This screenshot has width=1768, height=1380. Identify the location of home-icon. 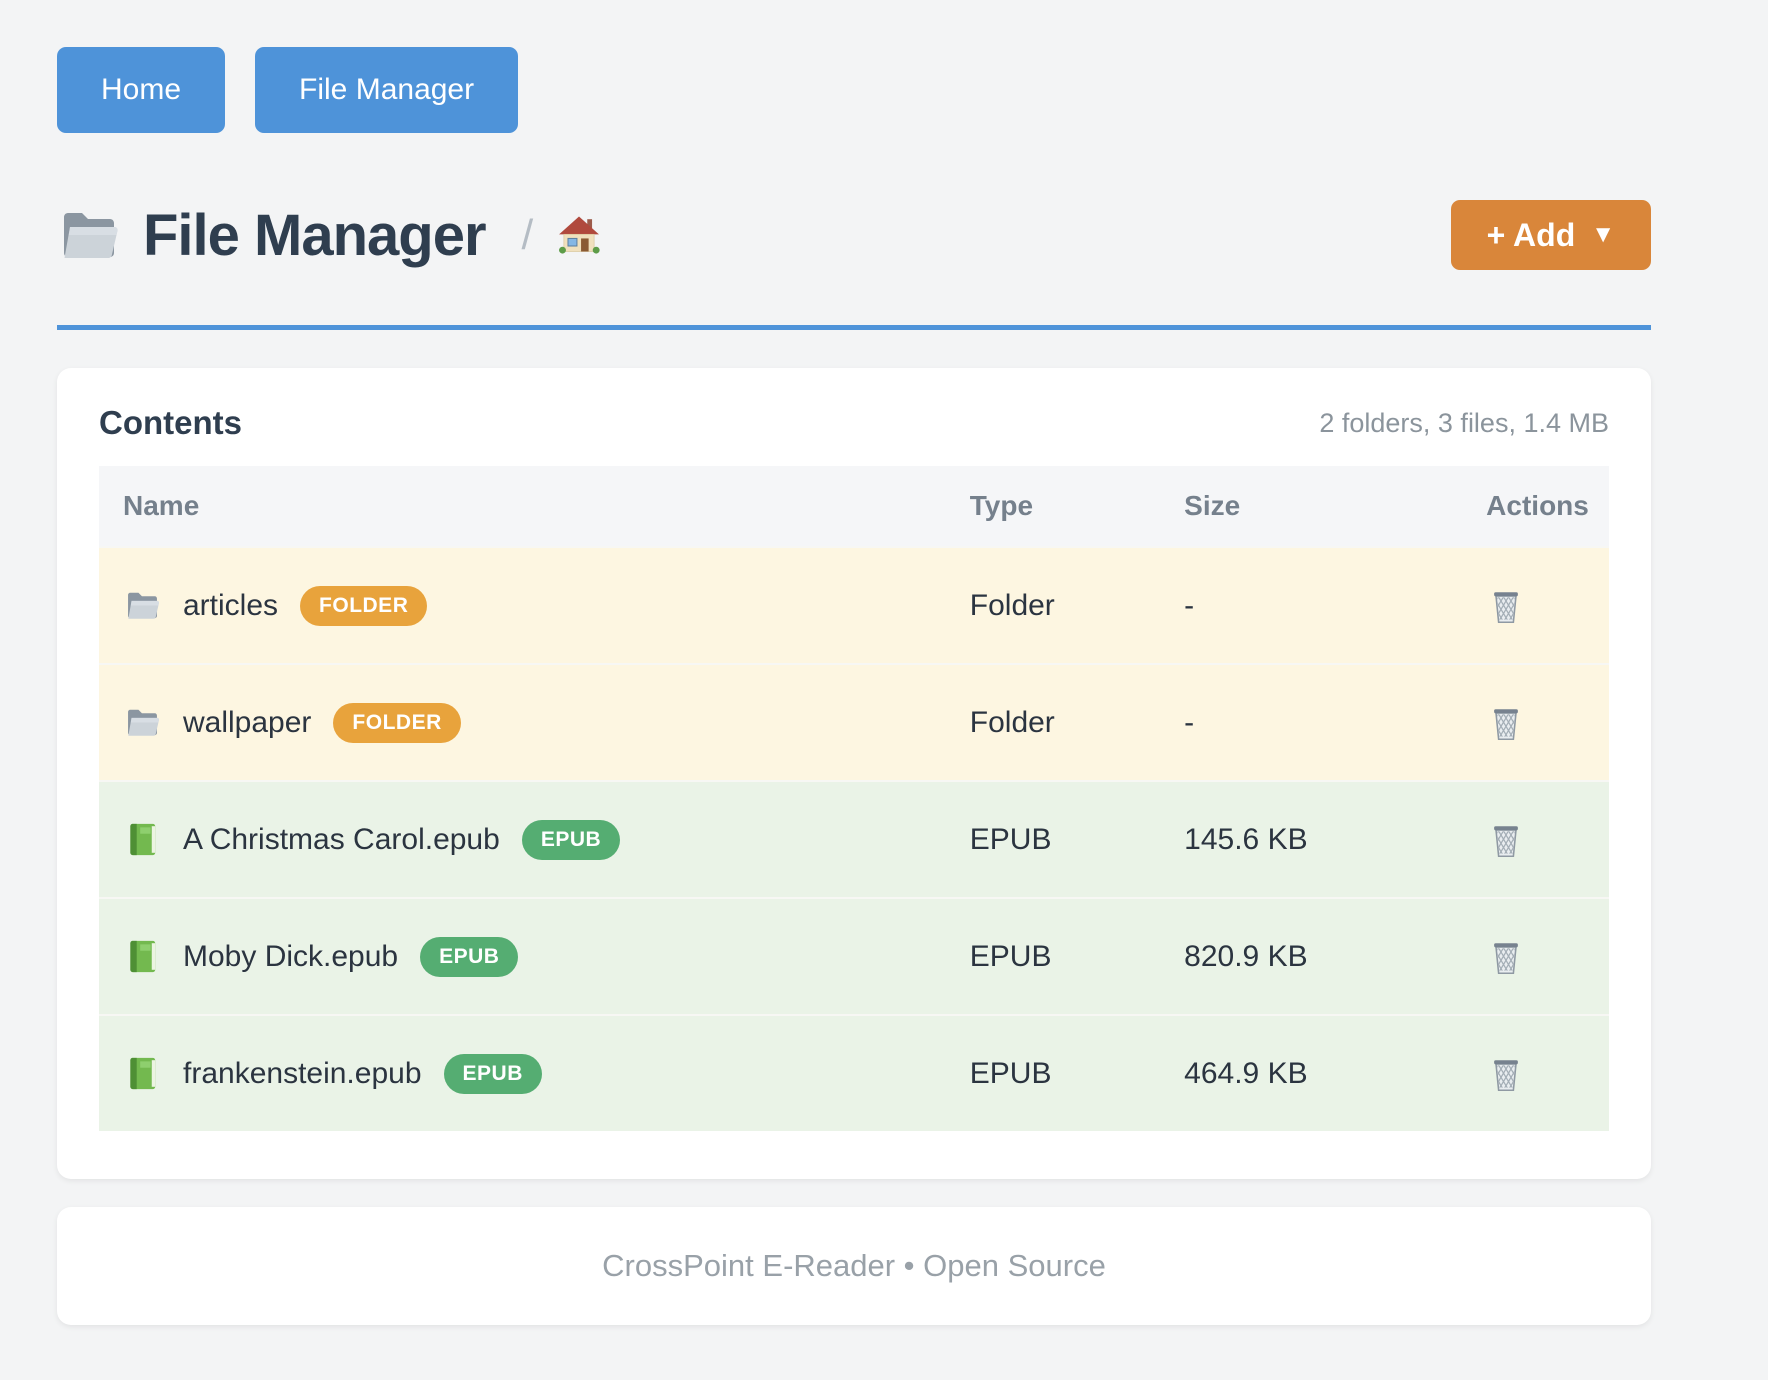
(579, 235).